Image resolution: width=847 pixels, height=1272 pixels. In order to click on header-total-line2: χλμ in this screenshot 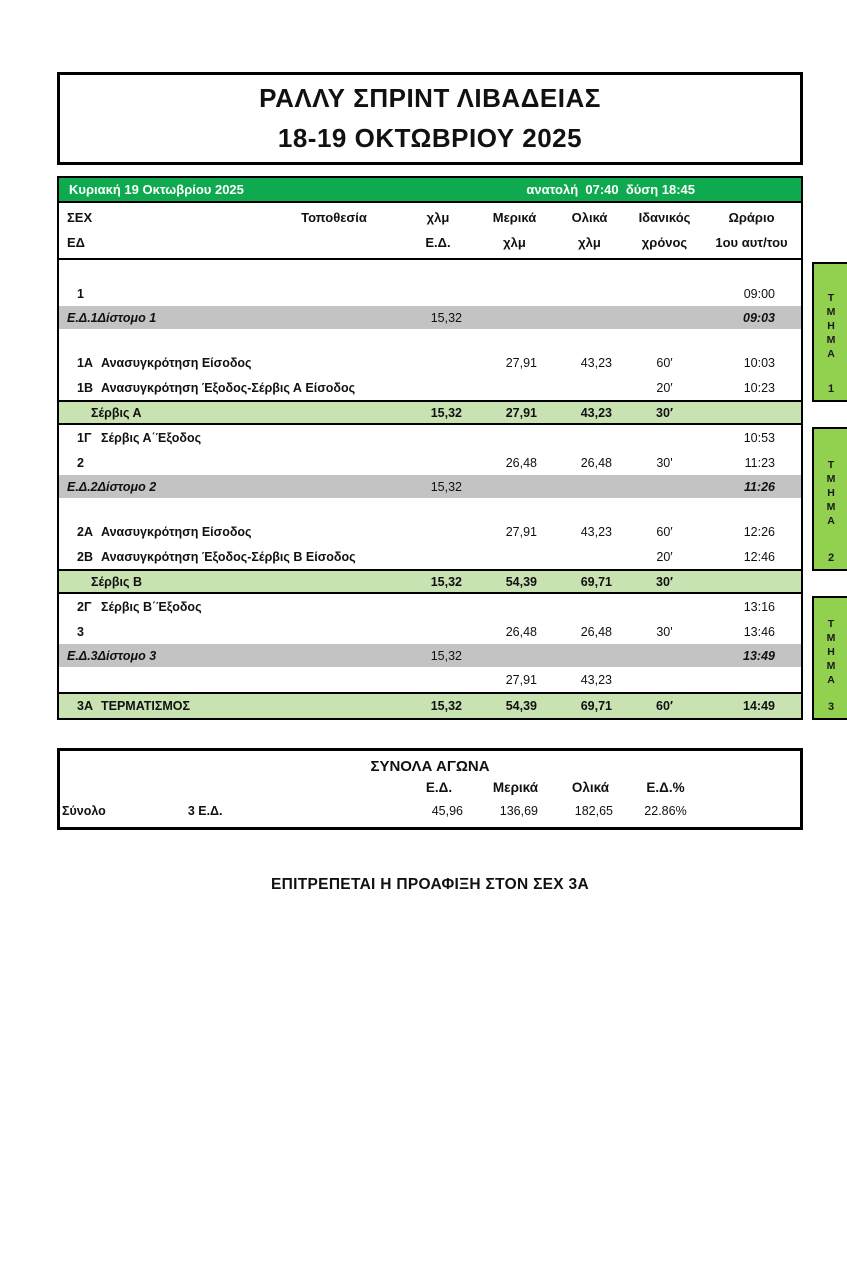, I will do `click(589, 242)`.